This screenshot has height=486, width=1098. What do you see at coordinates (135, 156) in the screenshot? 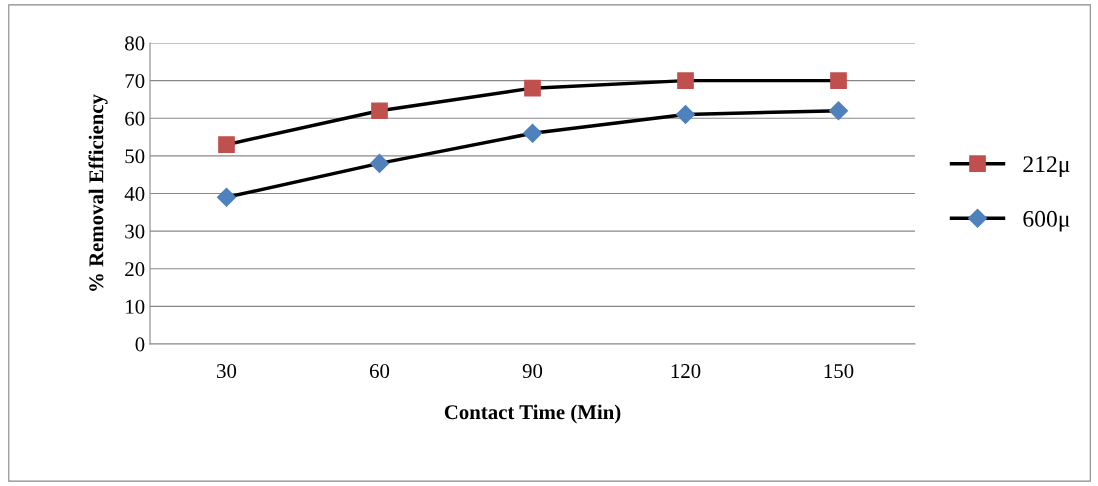
I see `y-tick-label: 50` at bounding box center [135, 156].